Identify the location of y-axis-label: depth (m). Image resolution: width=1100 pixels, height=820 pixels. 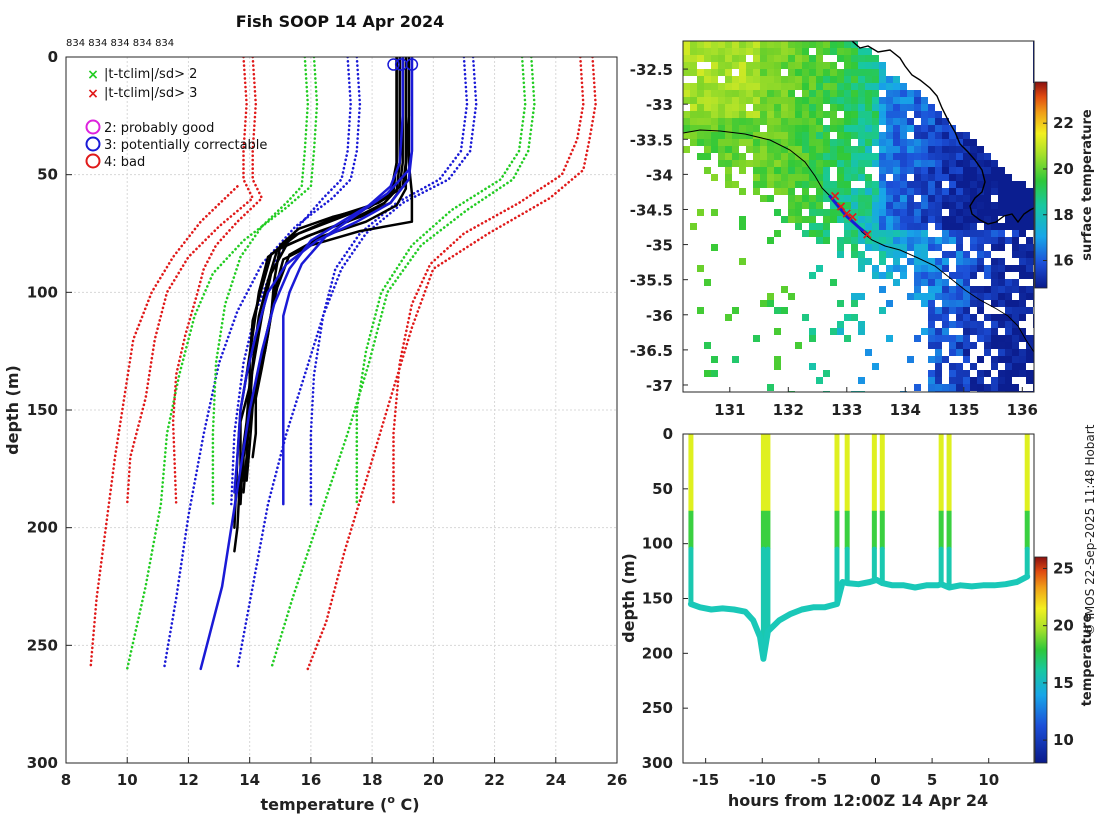
(12, 410).